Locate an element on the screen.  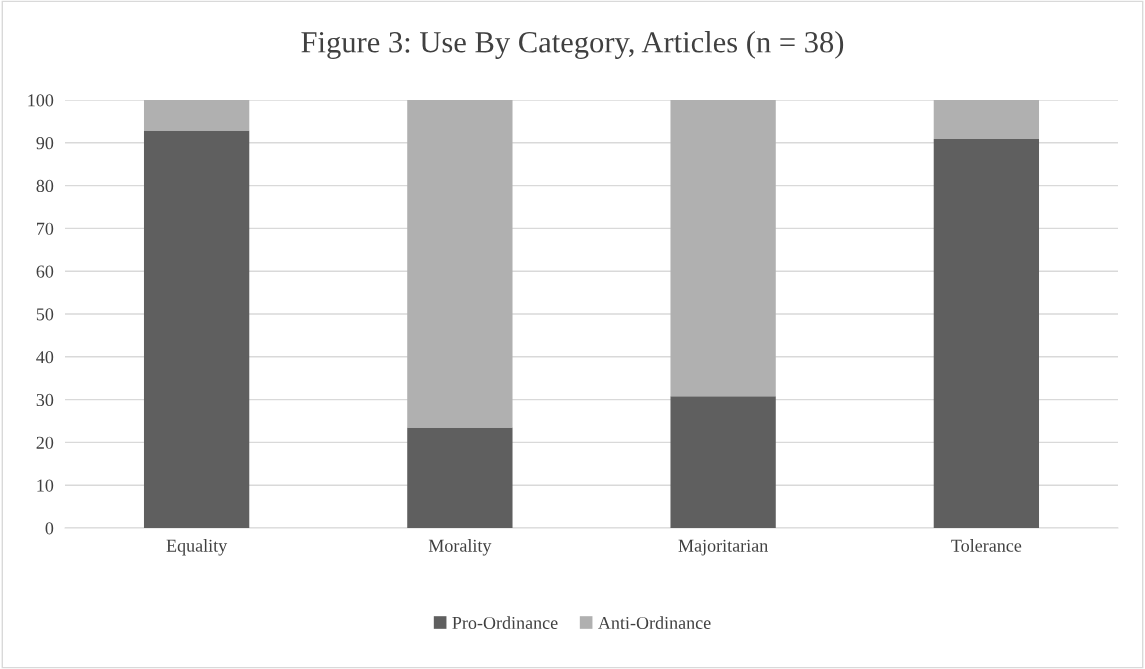
x-tick-label: Tolerance is located at coordinates (986, 545).